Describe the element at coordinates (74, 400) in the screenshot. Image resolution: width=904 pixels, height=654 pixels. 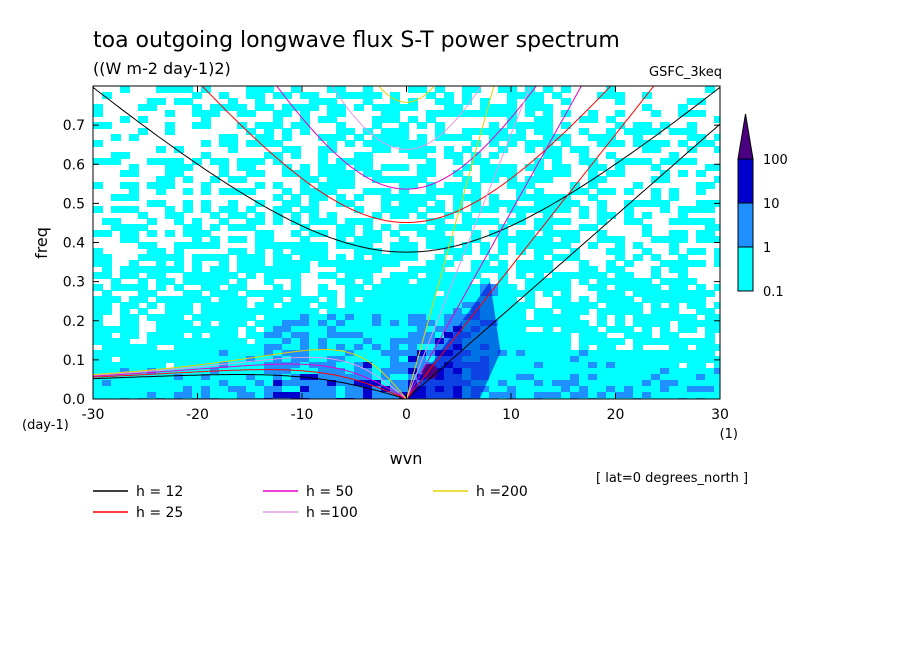
I see `y-tick-label: 0.0` at that location.